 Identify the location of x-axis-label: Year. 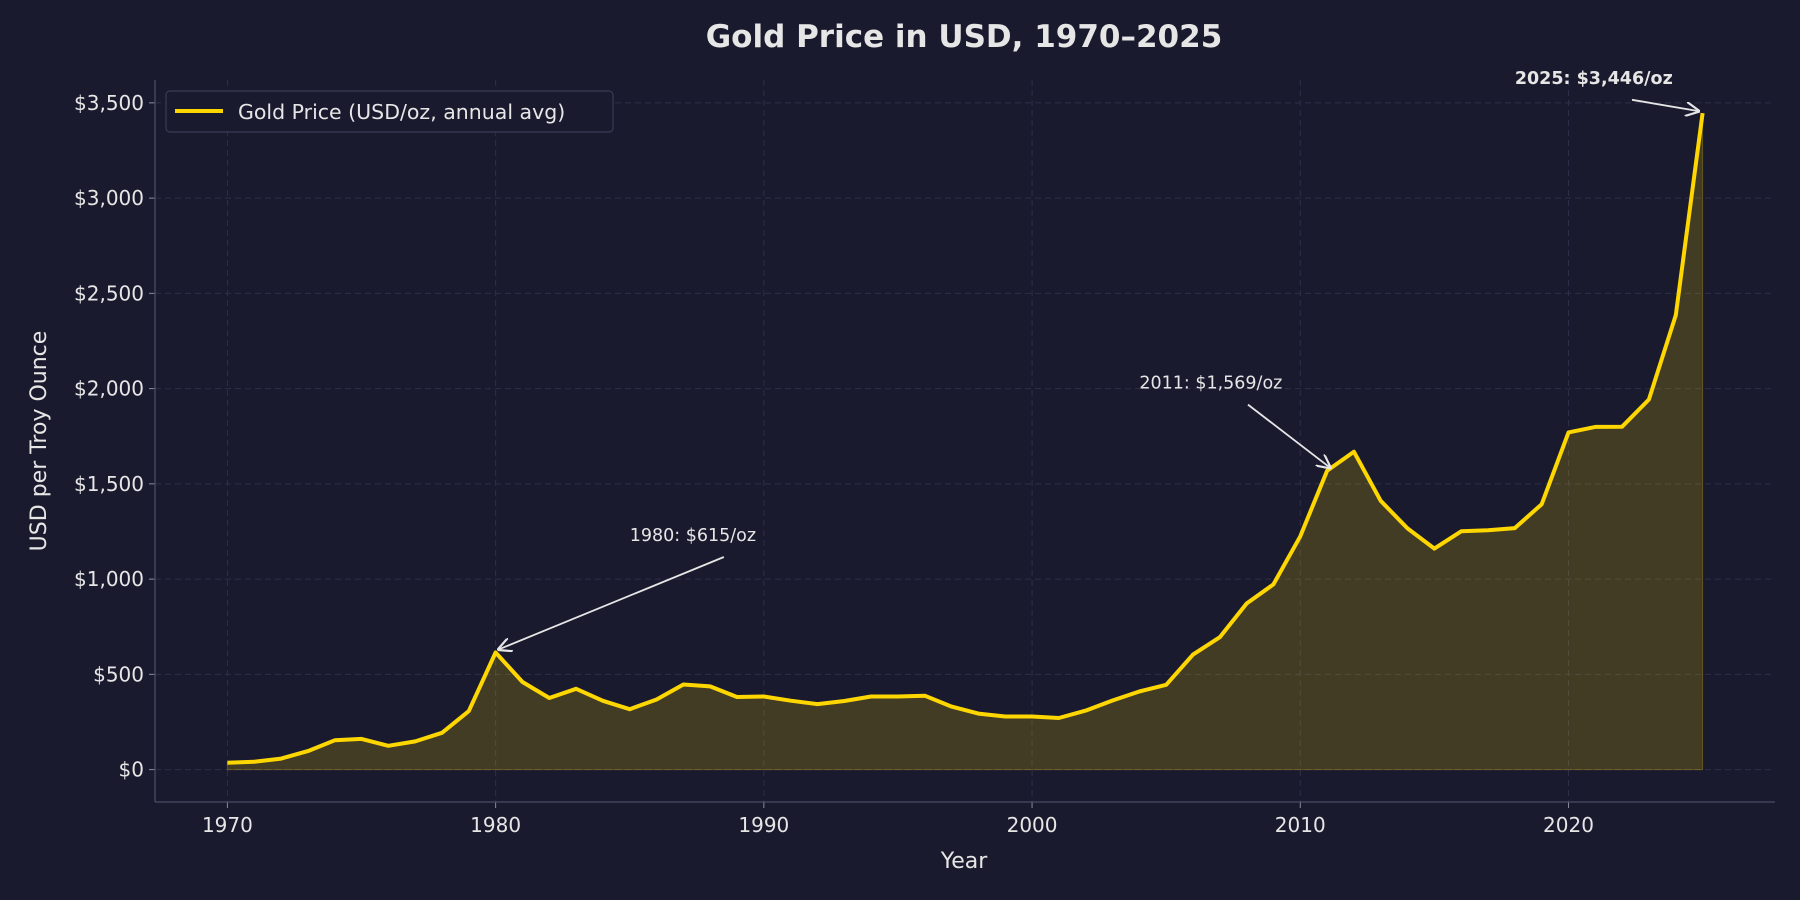
(964, 861).